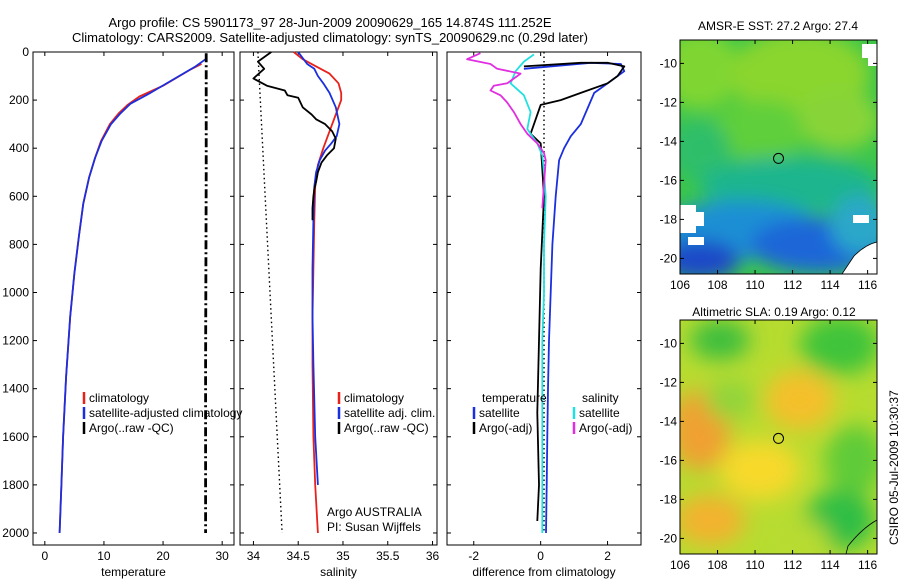 The height and width of the screenshot is (580, 900). What do you see at coordinates (499, 413) in the screenshot?
I see `legend-temp-satellite: satellite` at bounding box center [499, 413].